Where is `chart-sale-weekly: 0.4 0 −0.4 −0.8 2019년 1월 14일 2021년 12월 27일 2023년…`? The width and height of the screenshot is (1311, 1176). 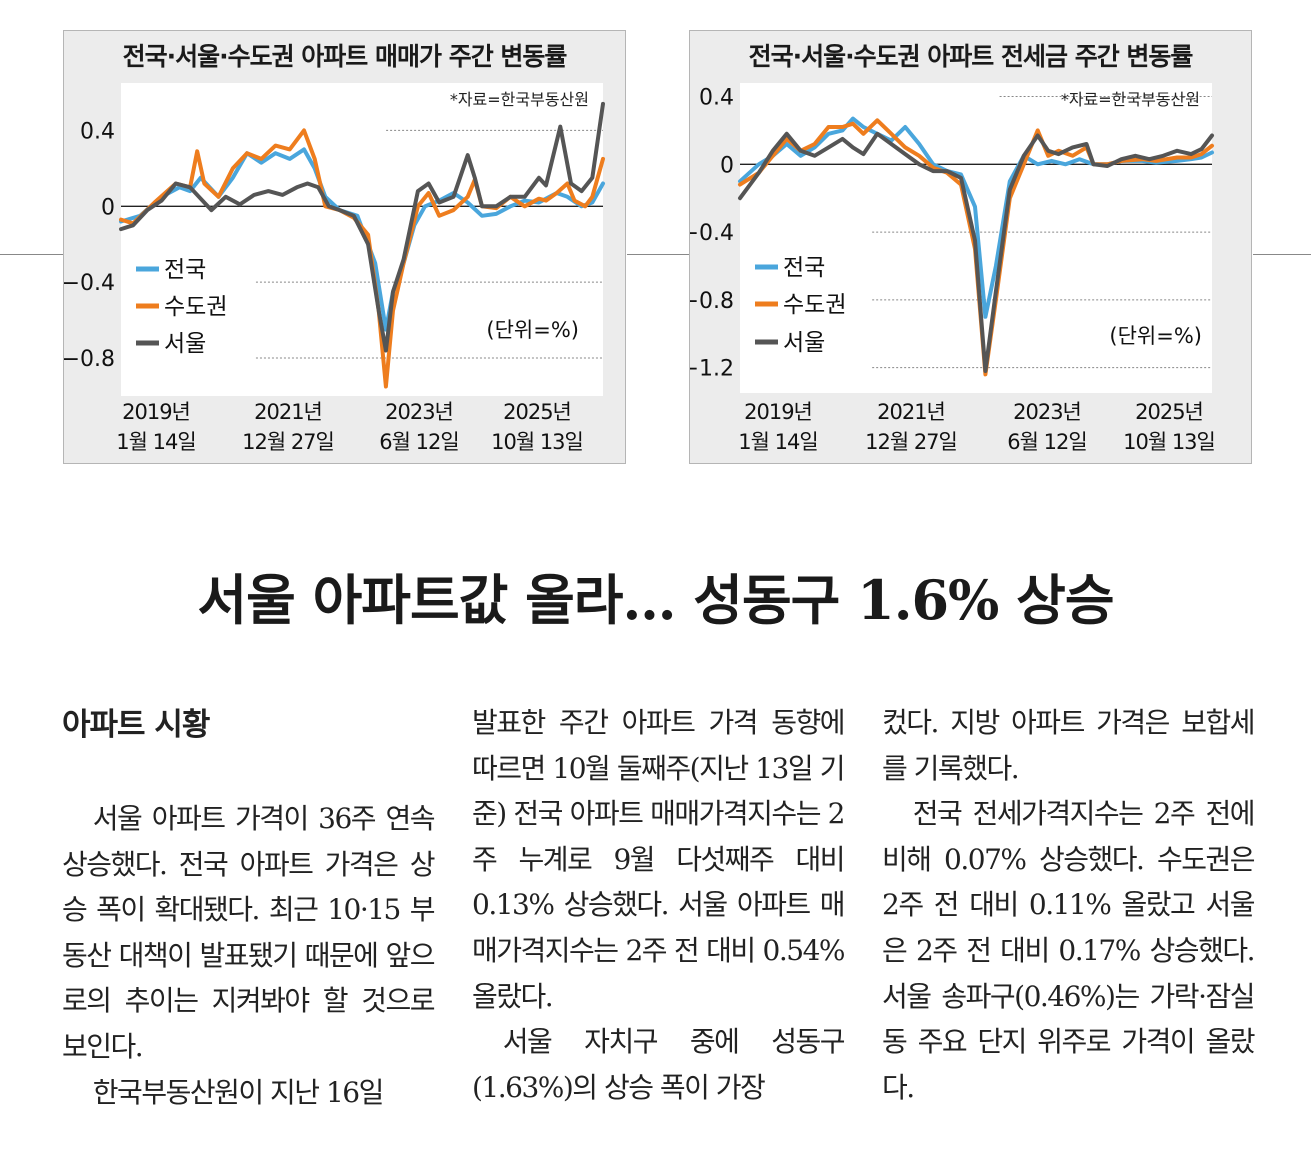 chart-sale-weekly: 0.4 0 −0.4 −0.8 2019년 1월 14일 2021년 12월 27일 2023년… is located at coordinates (334, 268).